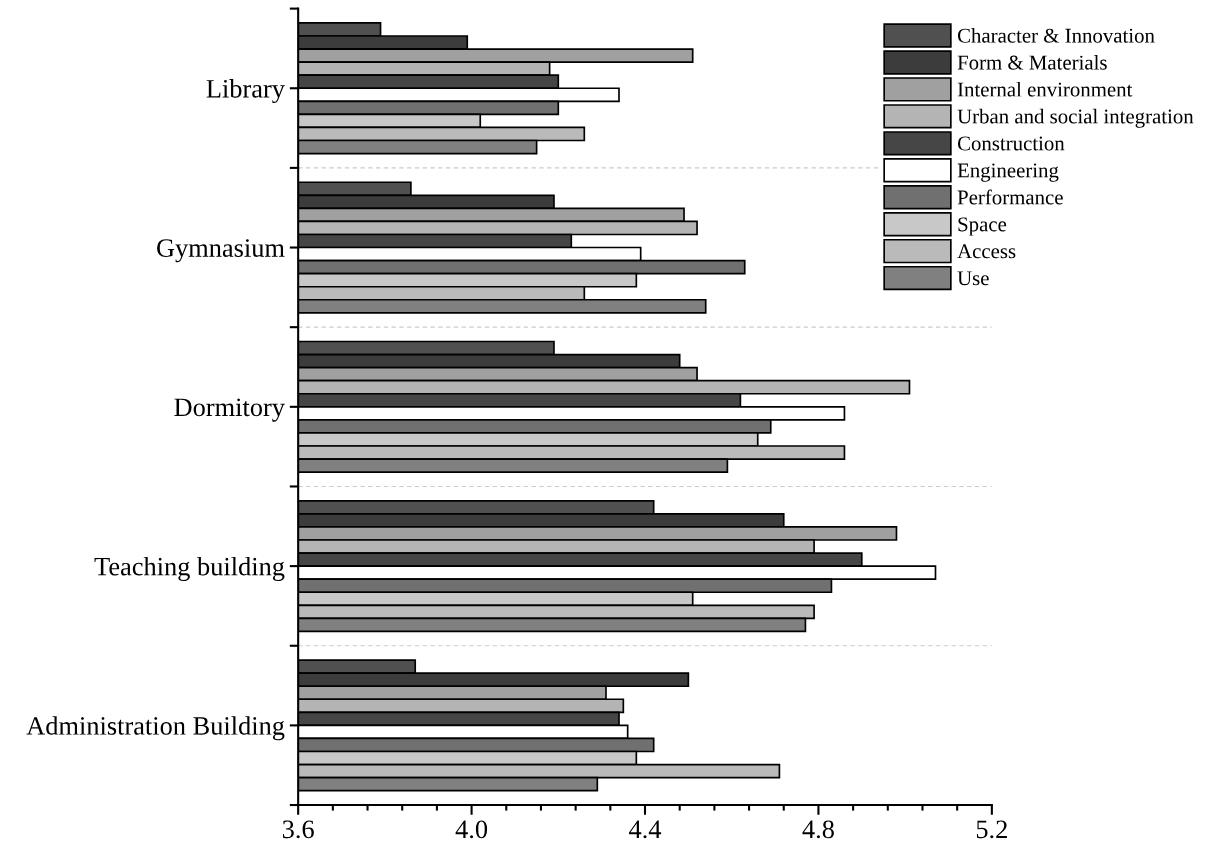  Describe the element at coordinates (189, 568) in the screenshot. I see `y-tick-label: Teaching building` at that location.